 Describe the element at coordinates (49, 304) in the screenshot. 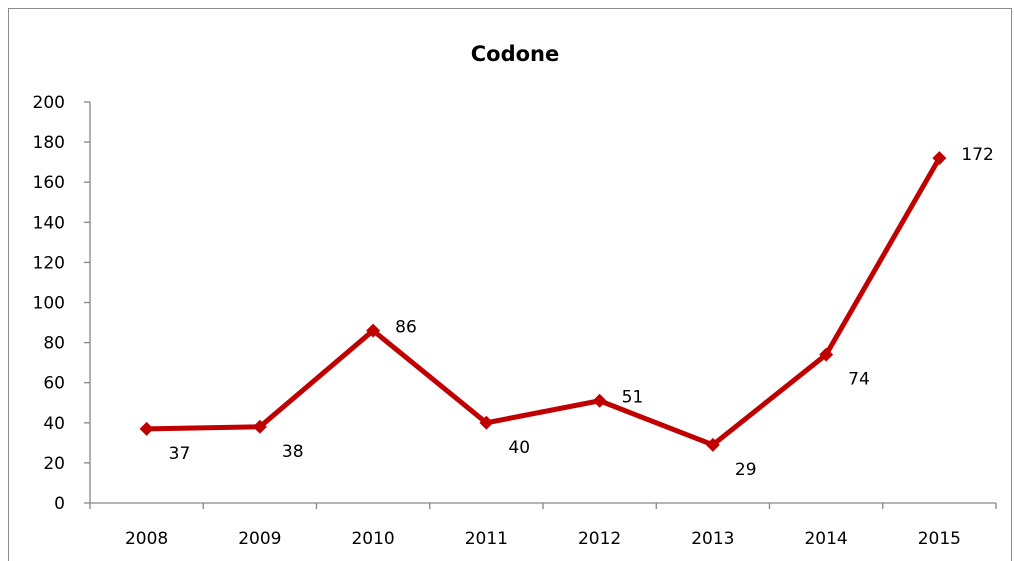

I see `y-tick-label: 100` at that location.